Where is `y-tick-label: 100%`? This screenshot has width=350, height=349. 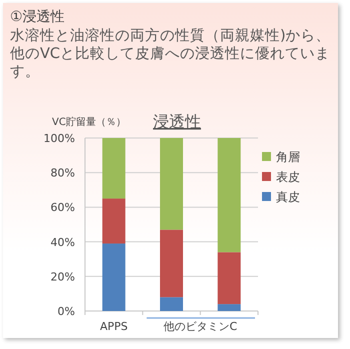 y-tick-label: 100% is located at coordinates (59, 138).